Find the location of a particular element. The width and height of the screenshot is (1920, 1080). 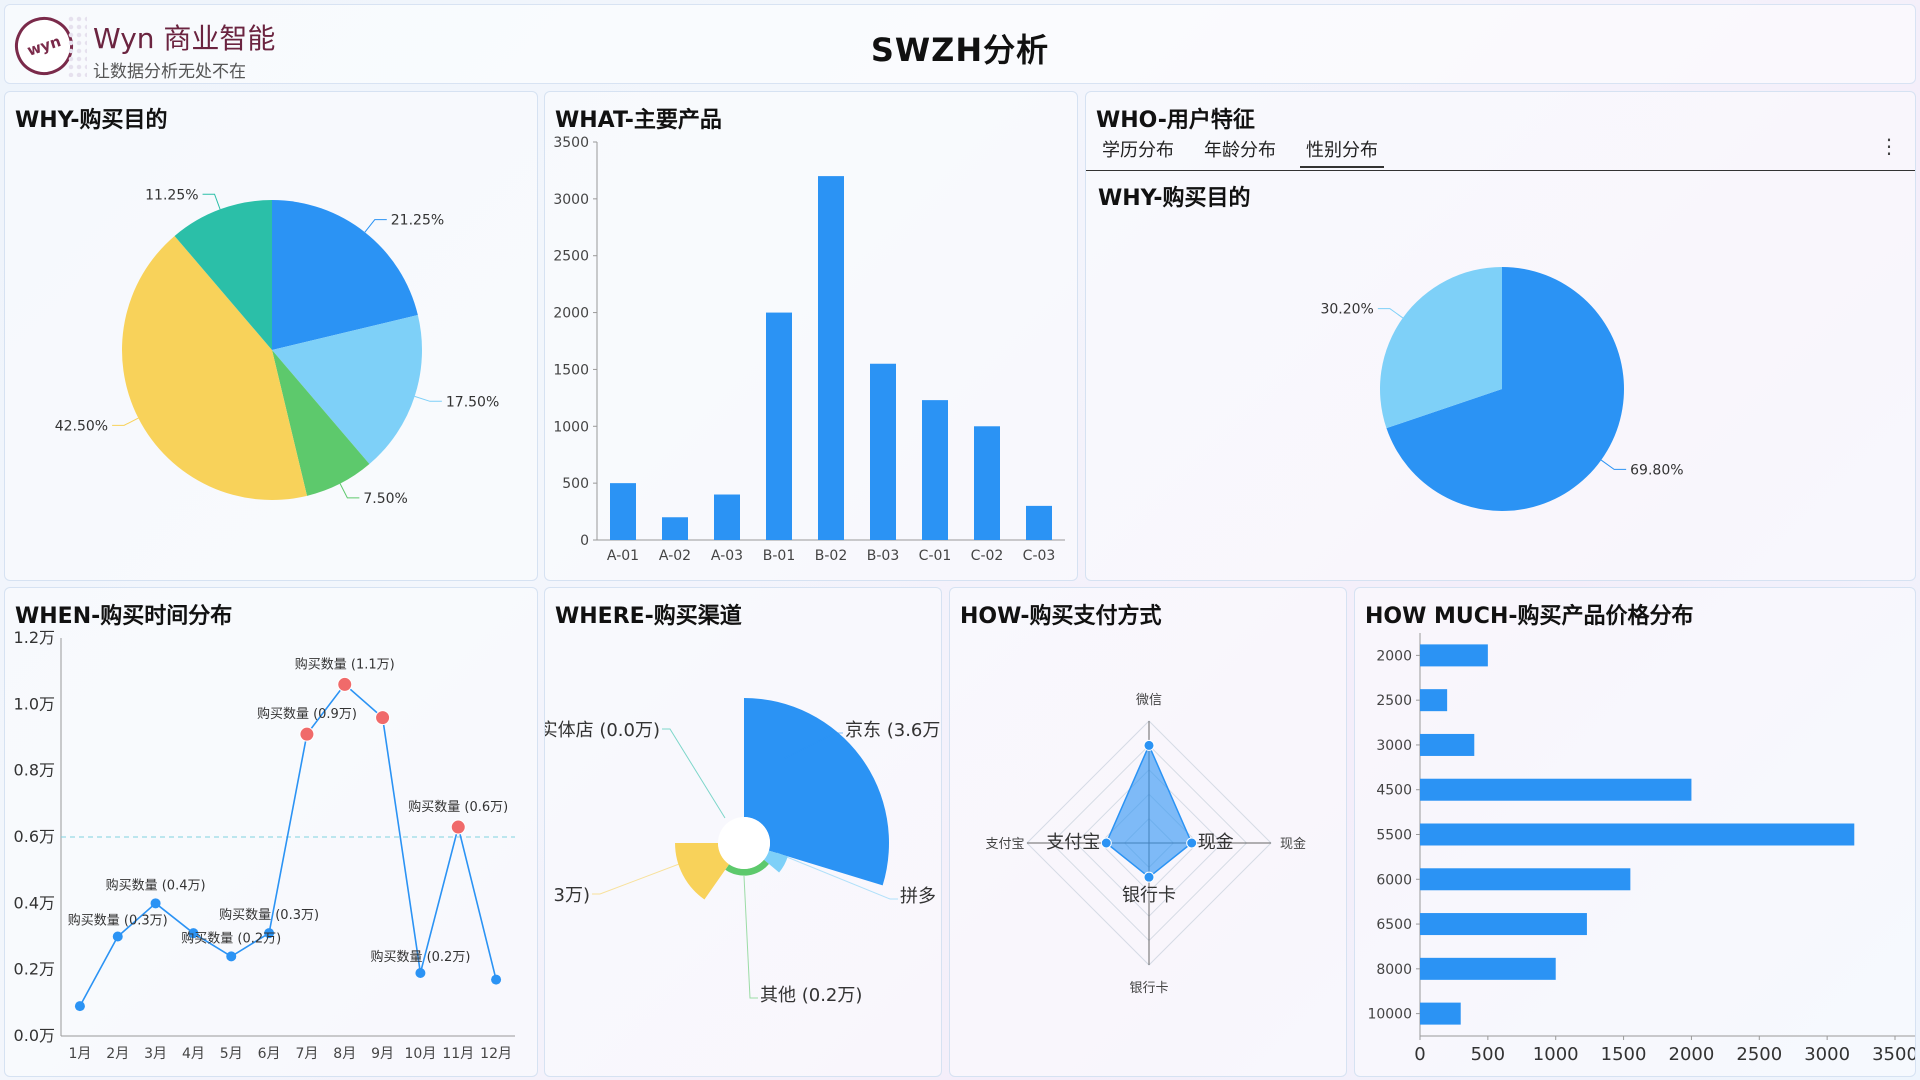

when-series-line is located at coordinates (288, 845).